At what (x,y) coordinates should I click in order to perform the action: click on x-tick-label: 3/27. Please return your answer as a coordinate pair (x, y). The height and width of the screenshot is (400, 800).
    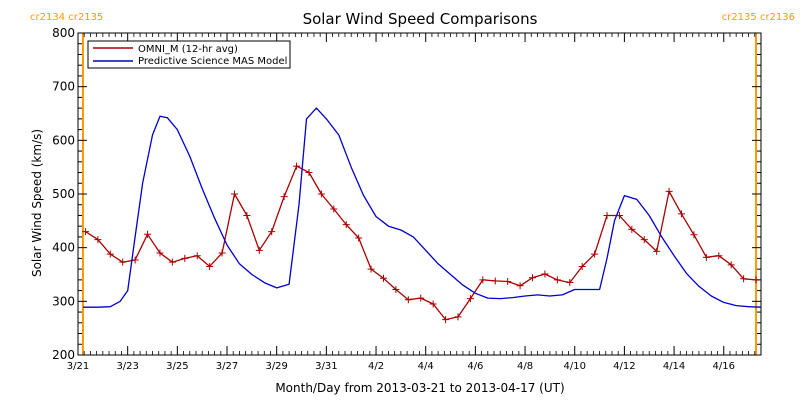
    Looking at the image, I should click on (227, 366).